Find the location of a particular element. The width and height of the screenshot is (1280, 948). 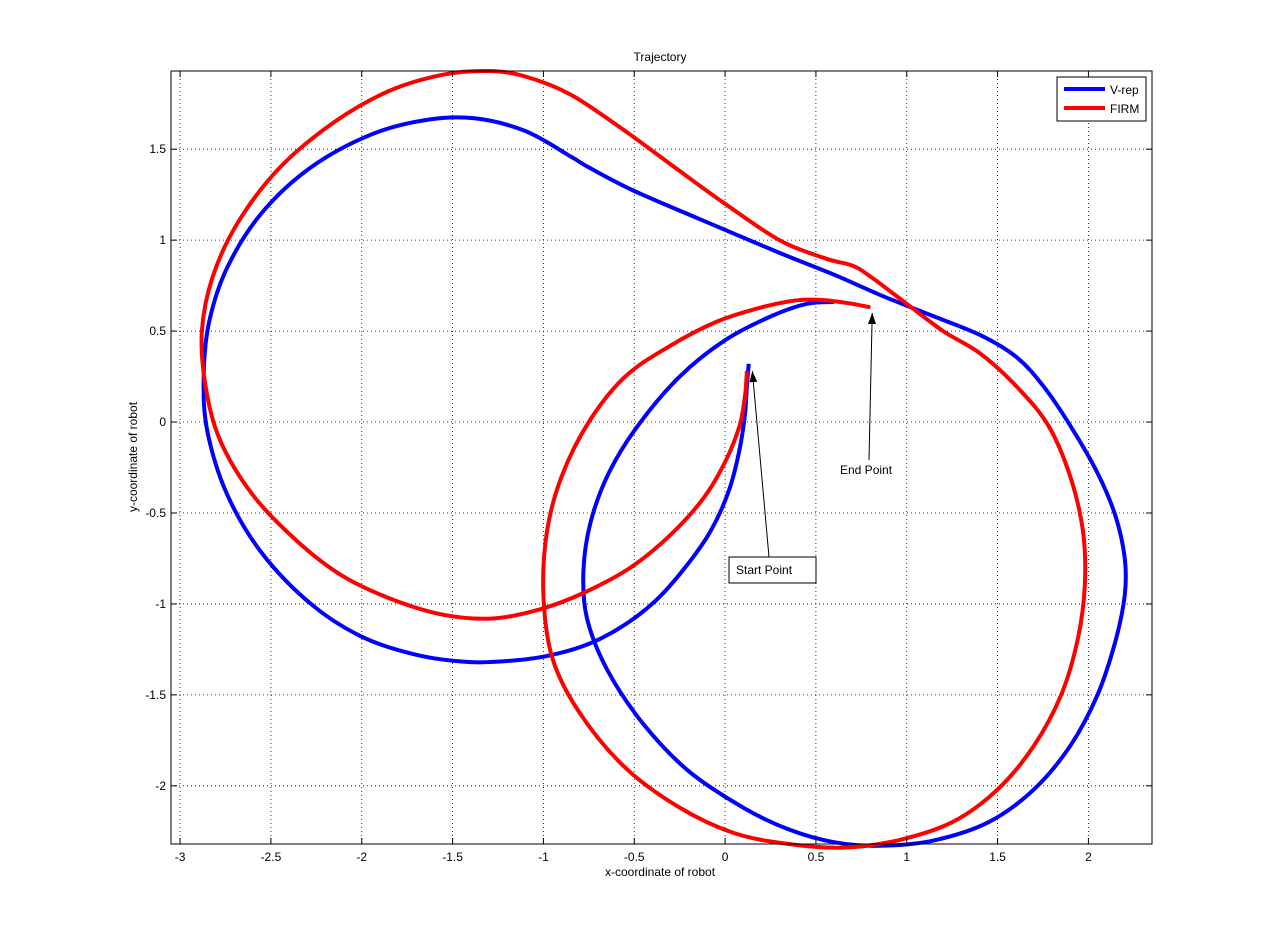

y-tick-label: 0.5 is located at coordinates (157, 331).